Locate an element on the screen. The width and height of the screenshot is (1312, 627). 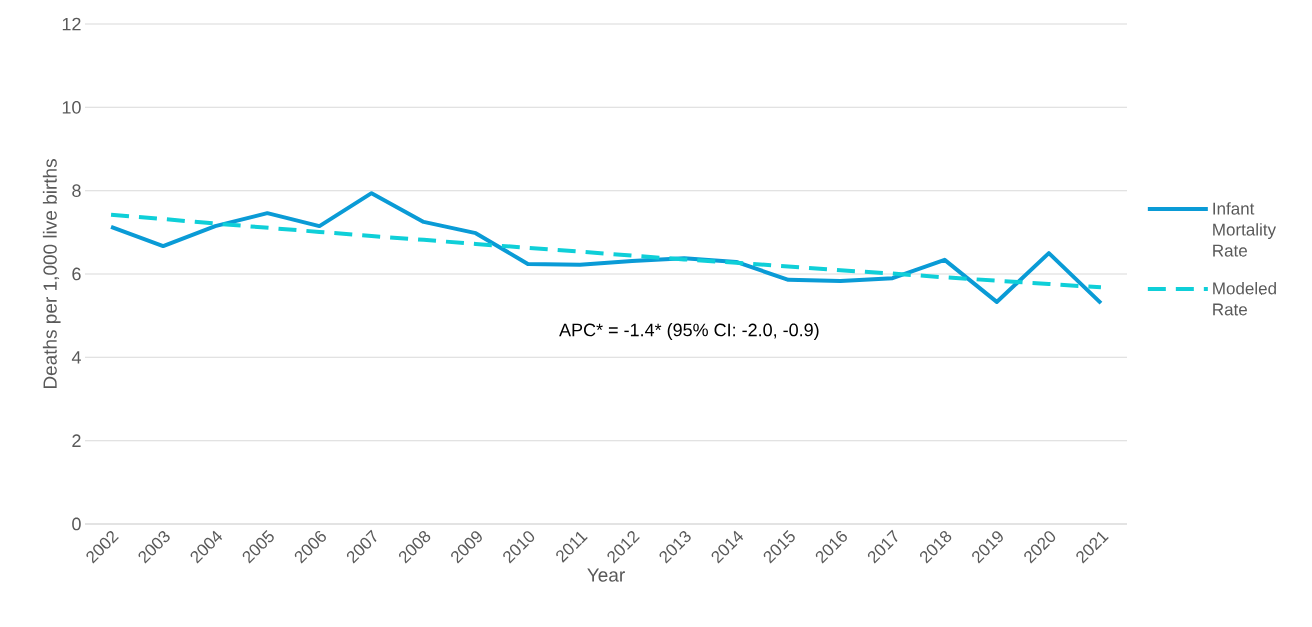
annotation: APC* = -1.4* (95% CI: -2.0, -0.9) is located at coordinates (689, 331).